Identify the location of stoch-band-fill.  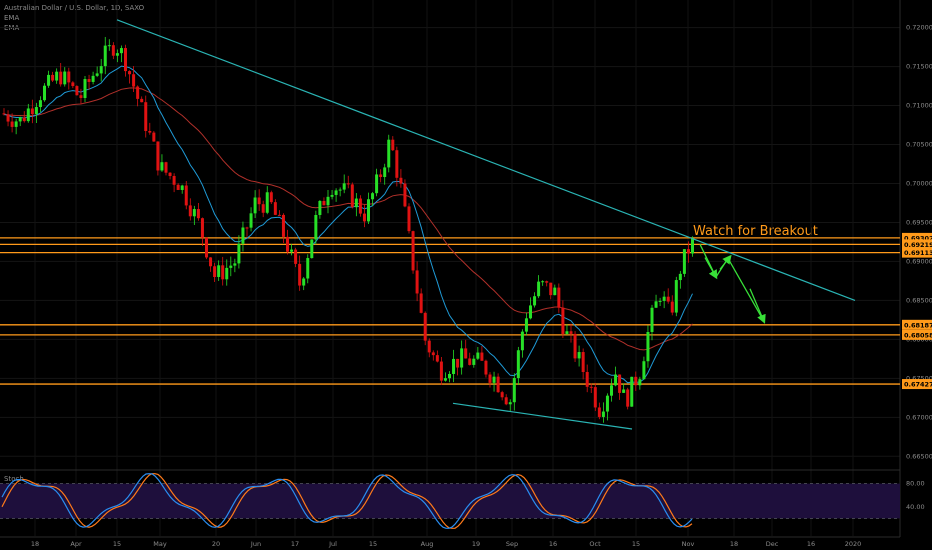
(450, 501).